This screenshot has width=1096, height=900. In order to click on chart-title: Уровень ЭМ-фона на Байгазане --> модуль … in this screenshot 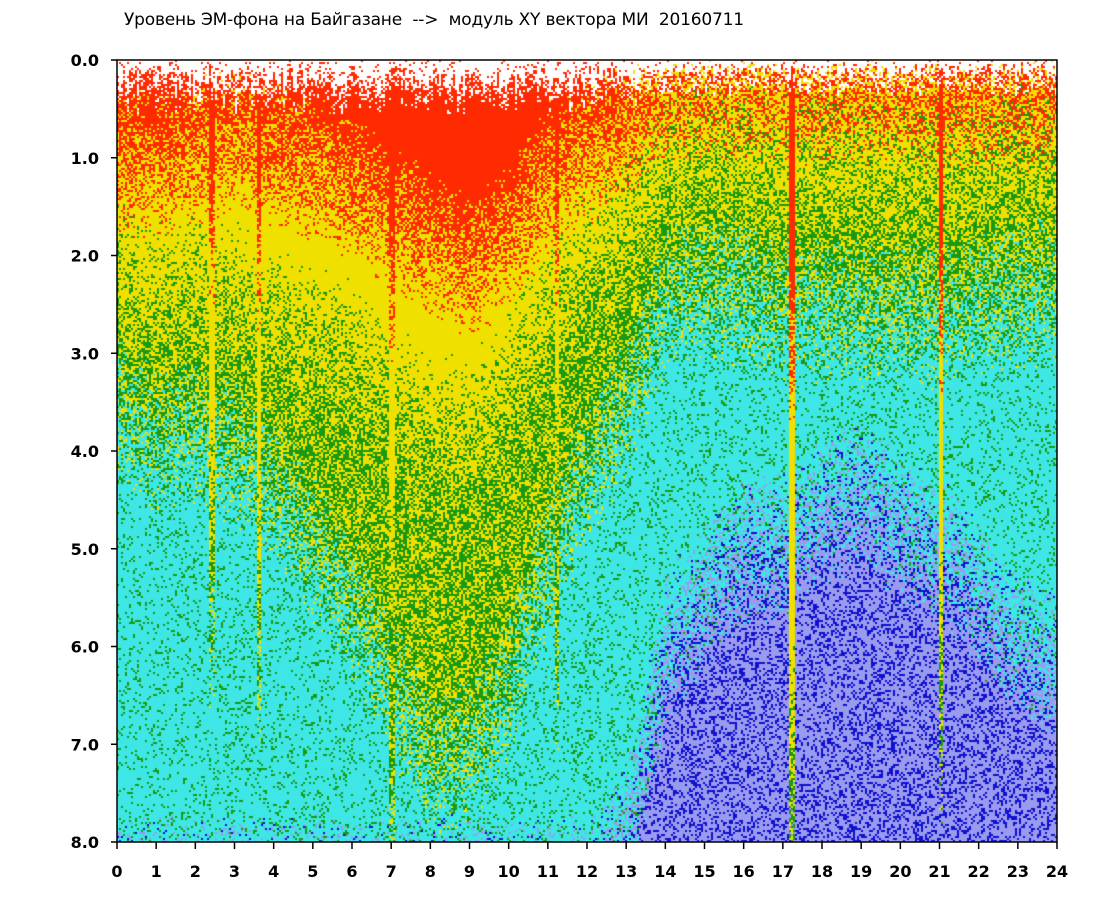, I will do `click(434, 20)`.